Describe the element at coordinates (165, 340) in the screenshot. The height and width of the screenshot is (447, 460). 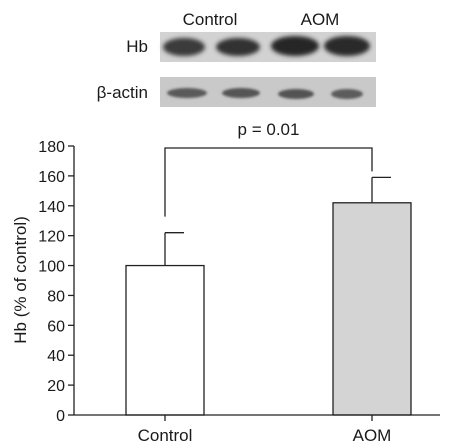
I see `bar-control` at that location.